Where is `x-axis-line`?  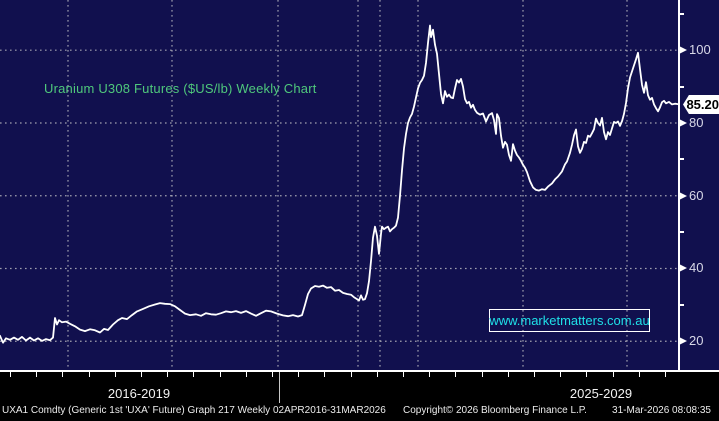
x-axis-line is located at coordinates (359, 371).